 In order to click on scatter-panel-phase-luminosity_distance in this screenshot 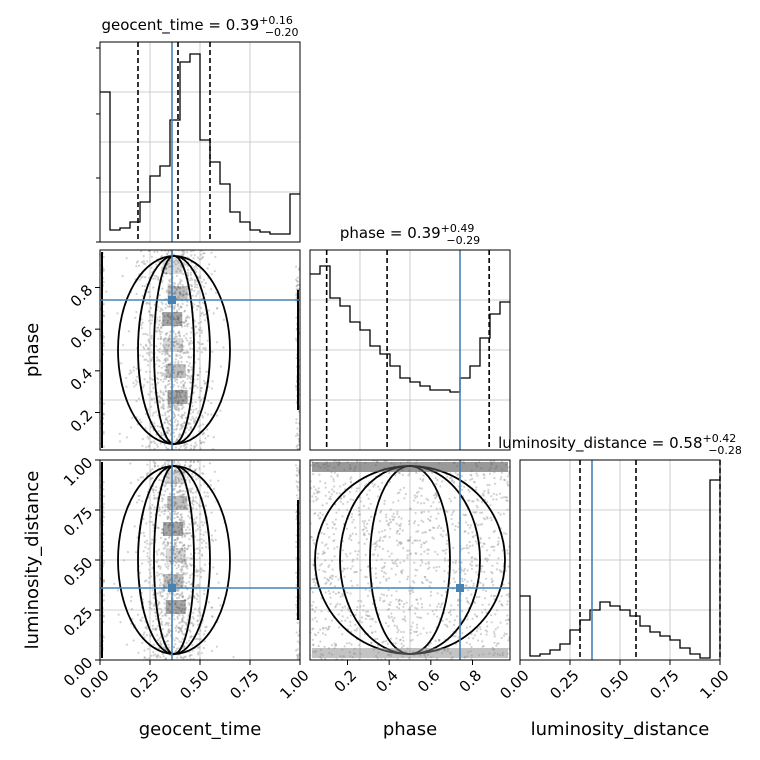, I will do `click(410, 560)`.